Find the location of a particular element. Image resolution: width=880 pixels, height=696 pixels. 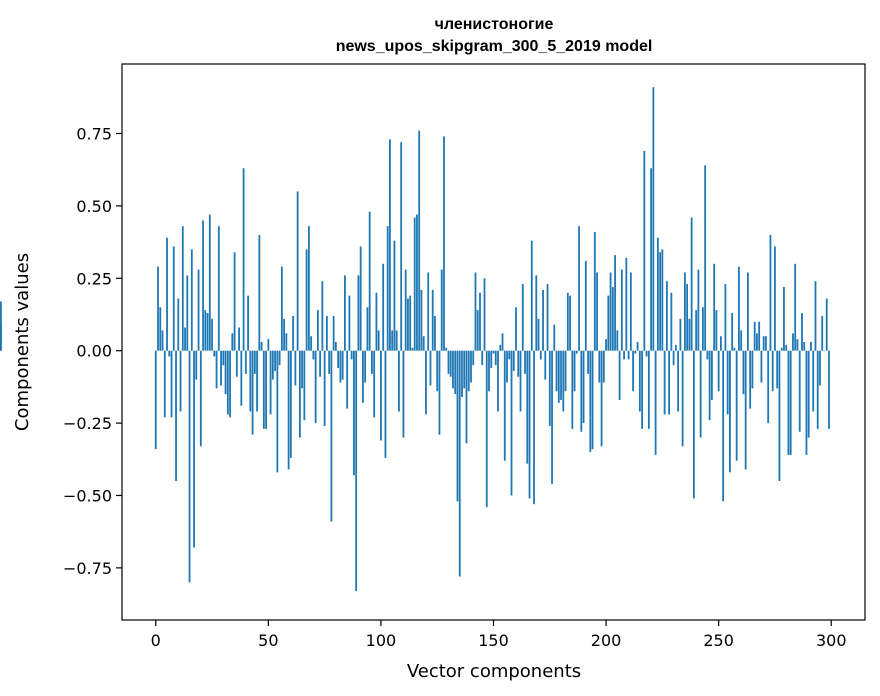

y-tick-label: −0.25 is located at coordinates (87, 423).